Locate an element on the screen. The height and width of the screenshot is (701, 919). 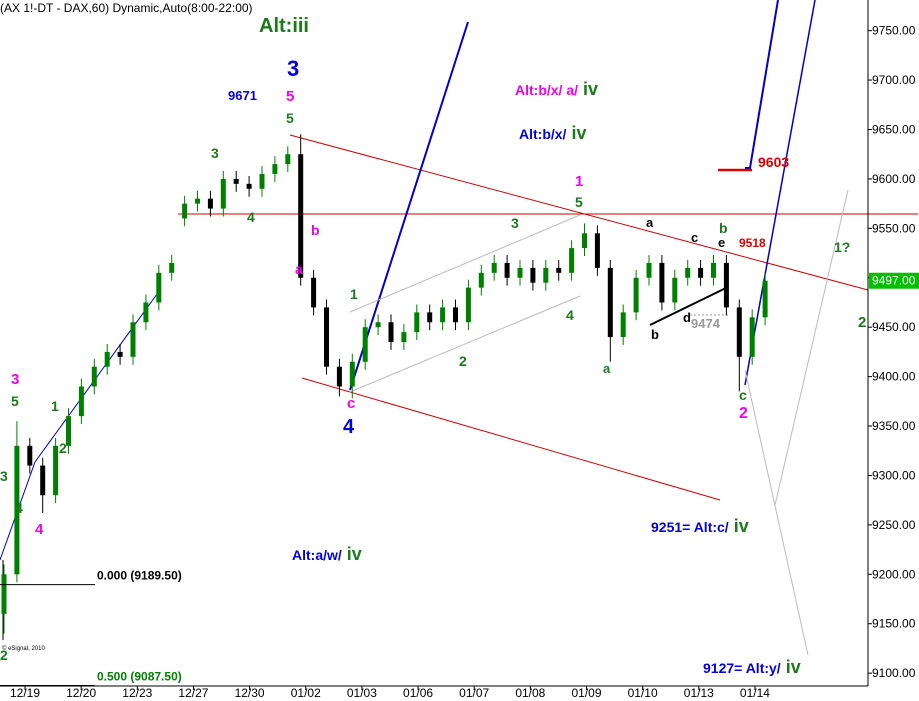
x-tick-label: 01/02 is located at coordinates (306, 693).